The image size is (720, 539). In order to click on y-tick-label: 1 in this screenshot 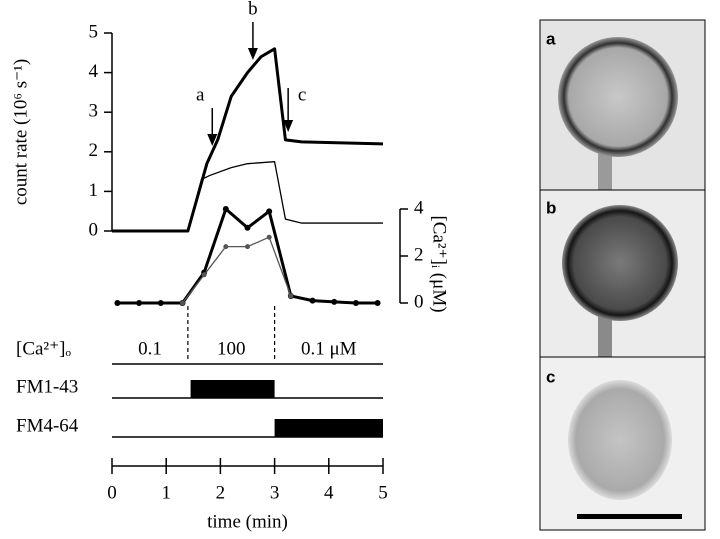, I will do `click(94, 190)`.